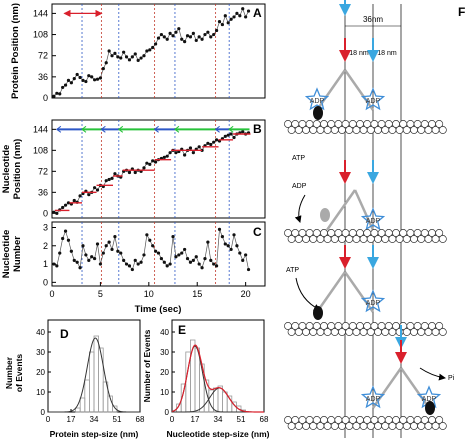  What do you see at coordinates (44, 171) in the screenshot?
I see `panel-b-yticks: 0 36 72 108 144` at bounding box center [44, 171].